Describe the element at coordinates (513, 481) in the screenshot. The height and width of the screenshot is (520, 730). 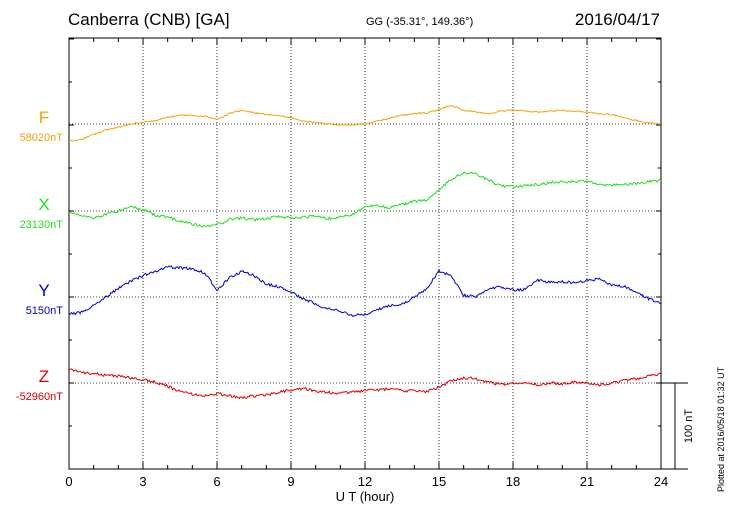
I see `x-tick-label: 18` at that location.